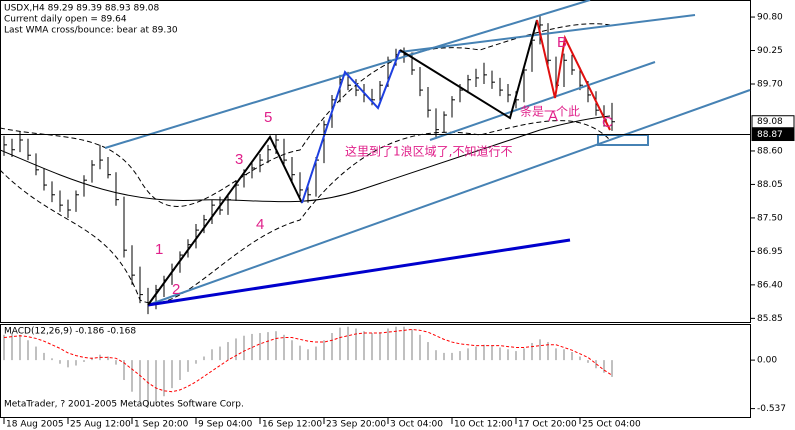 The height and width of the screenshot is (430, 795). I want to click on note: Last WMA cross/bounce: bear at 89.30, so click(91, 31).